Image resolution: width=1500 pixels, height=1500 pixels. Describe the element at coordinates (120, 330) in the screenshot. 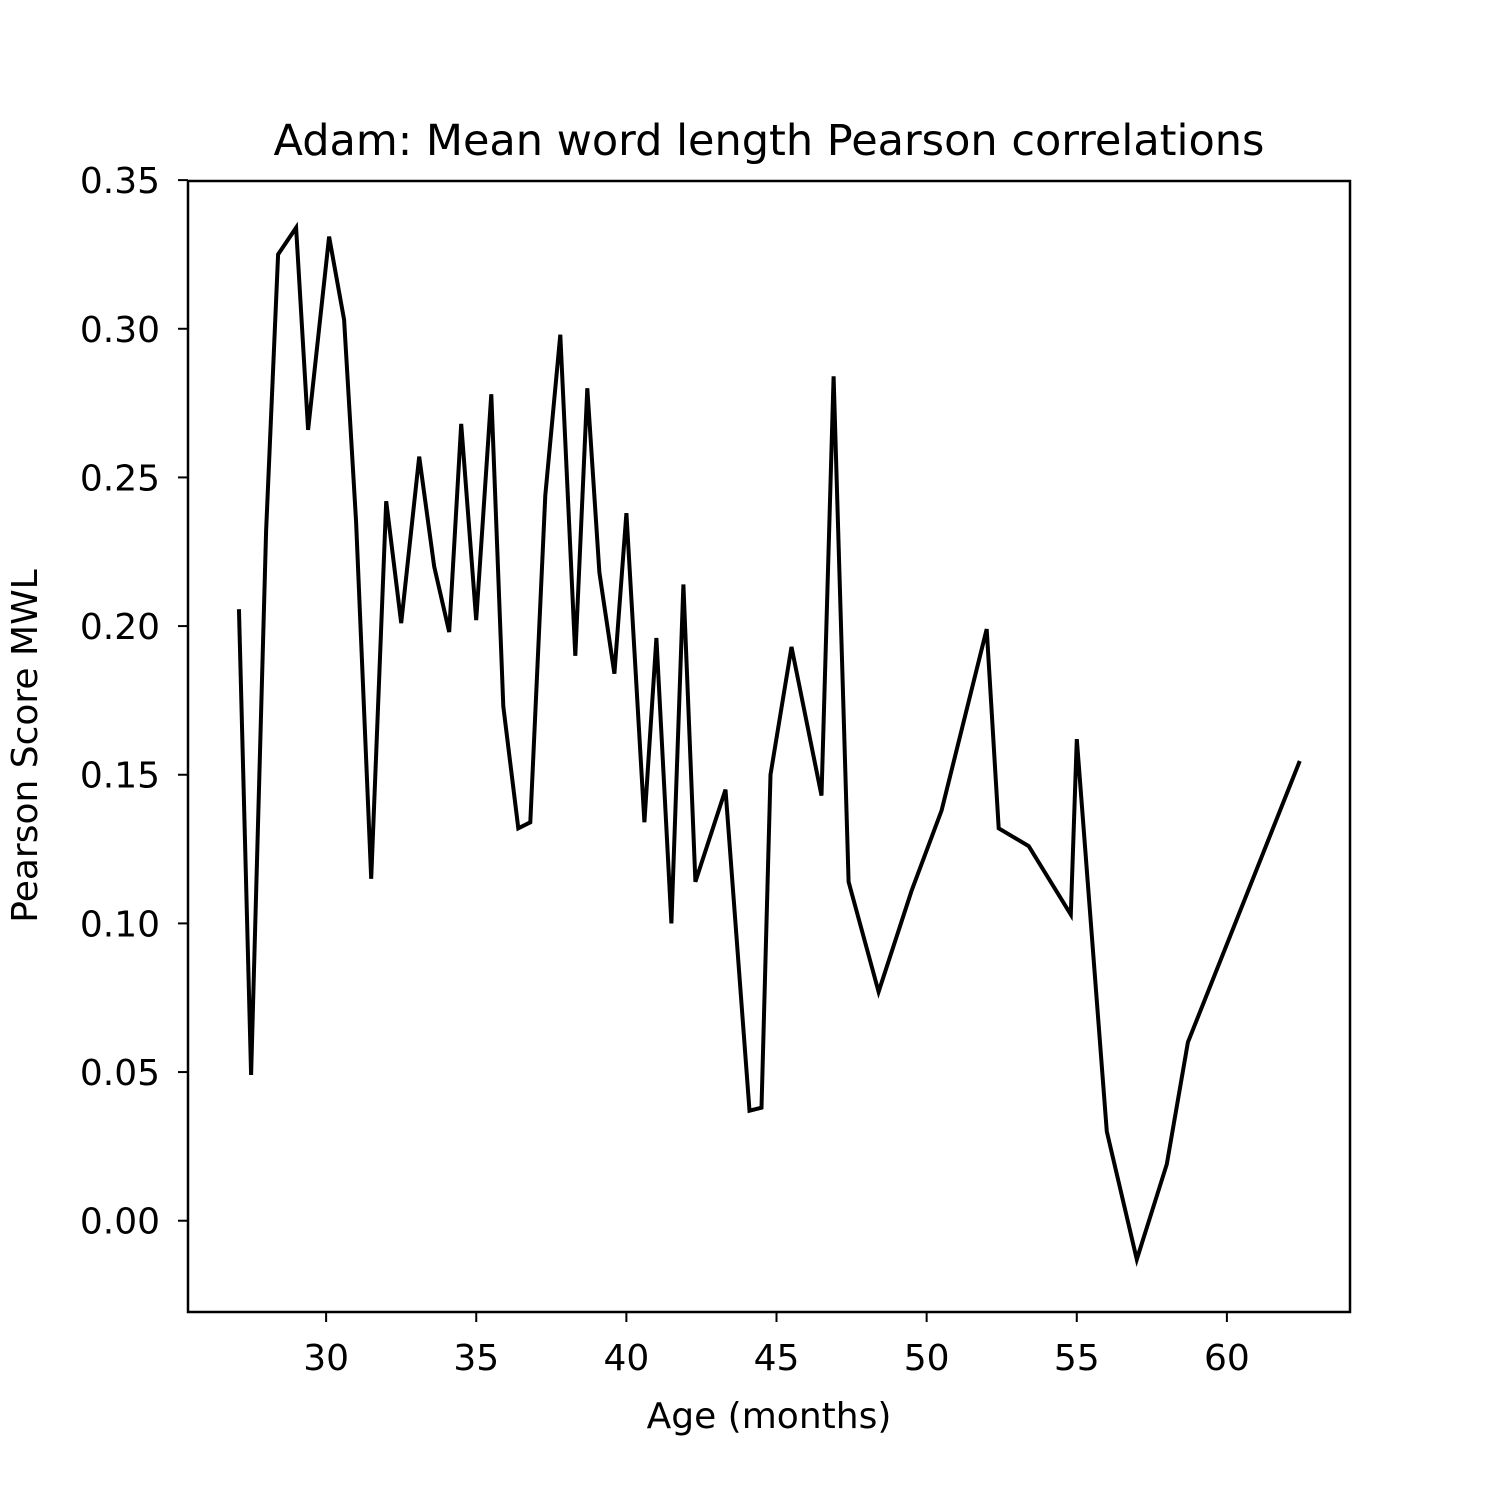

I see `y-tick-label: 0.30` at that location.